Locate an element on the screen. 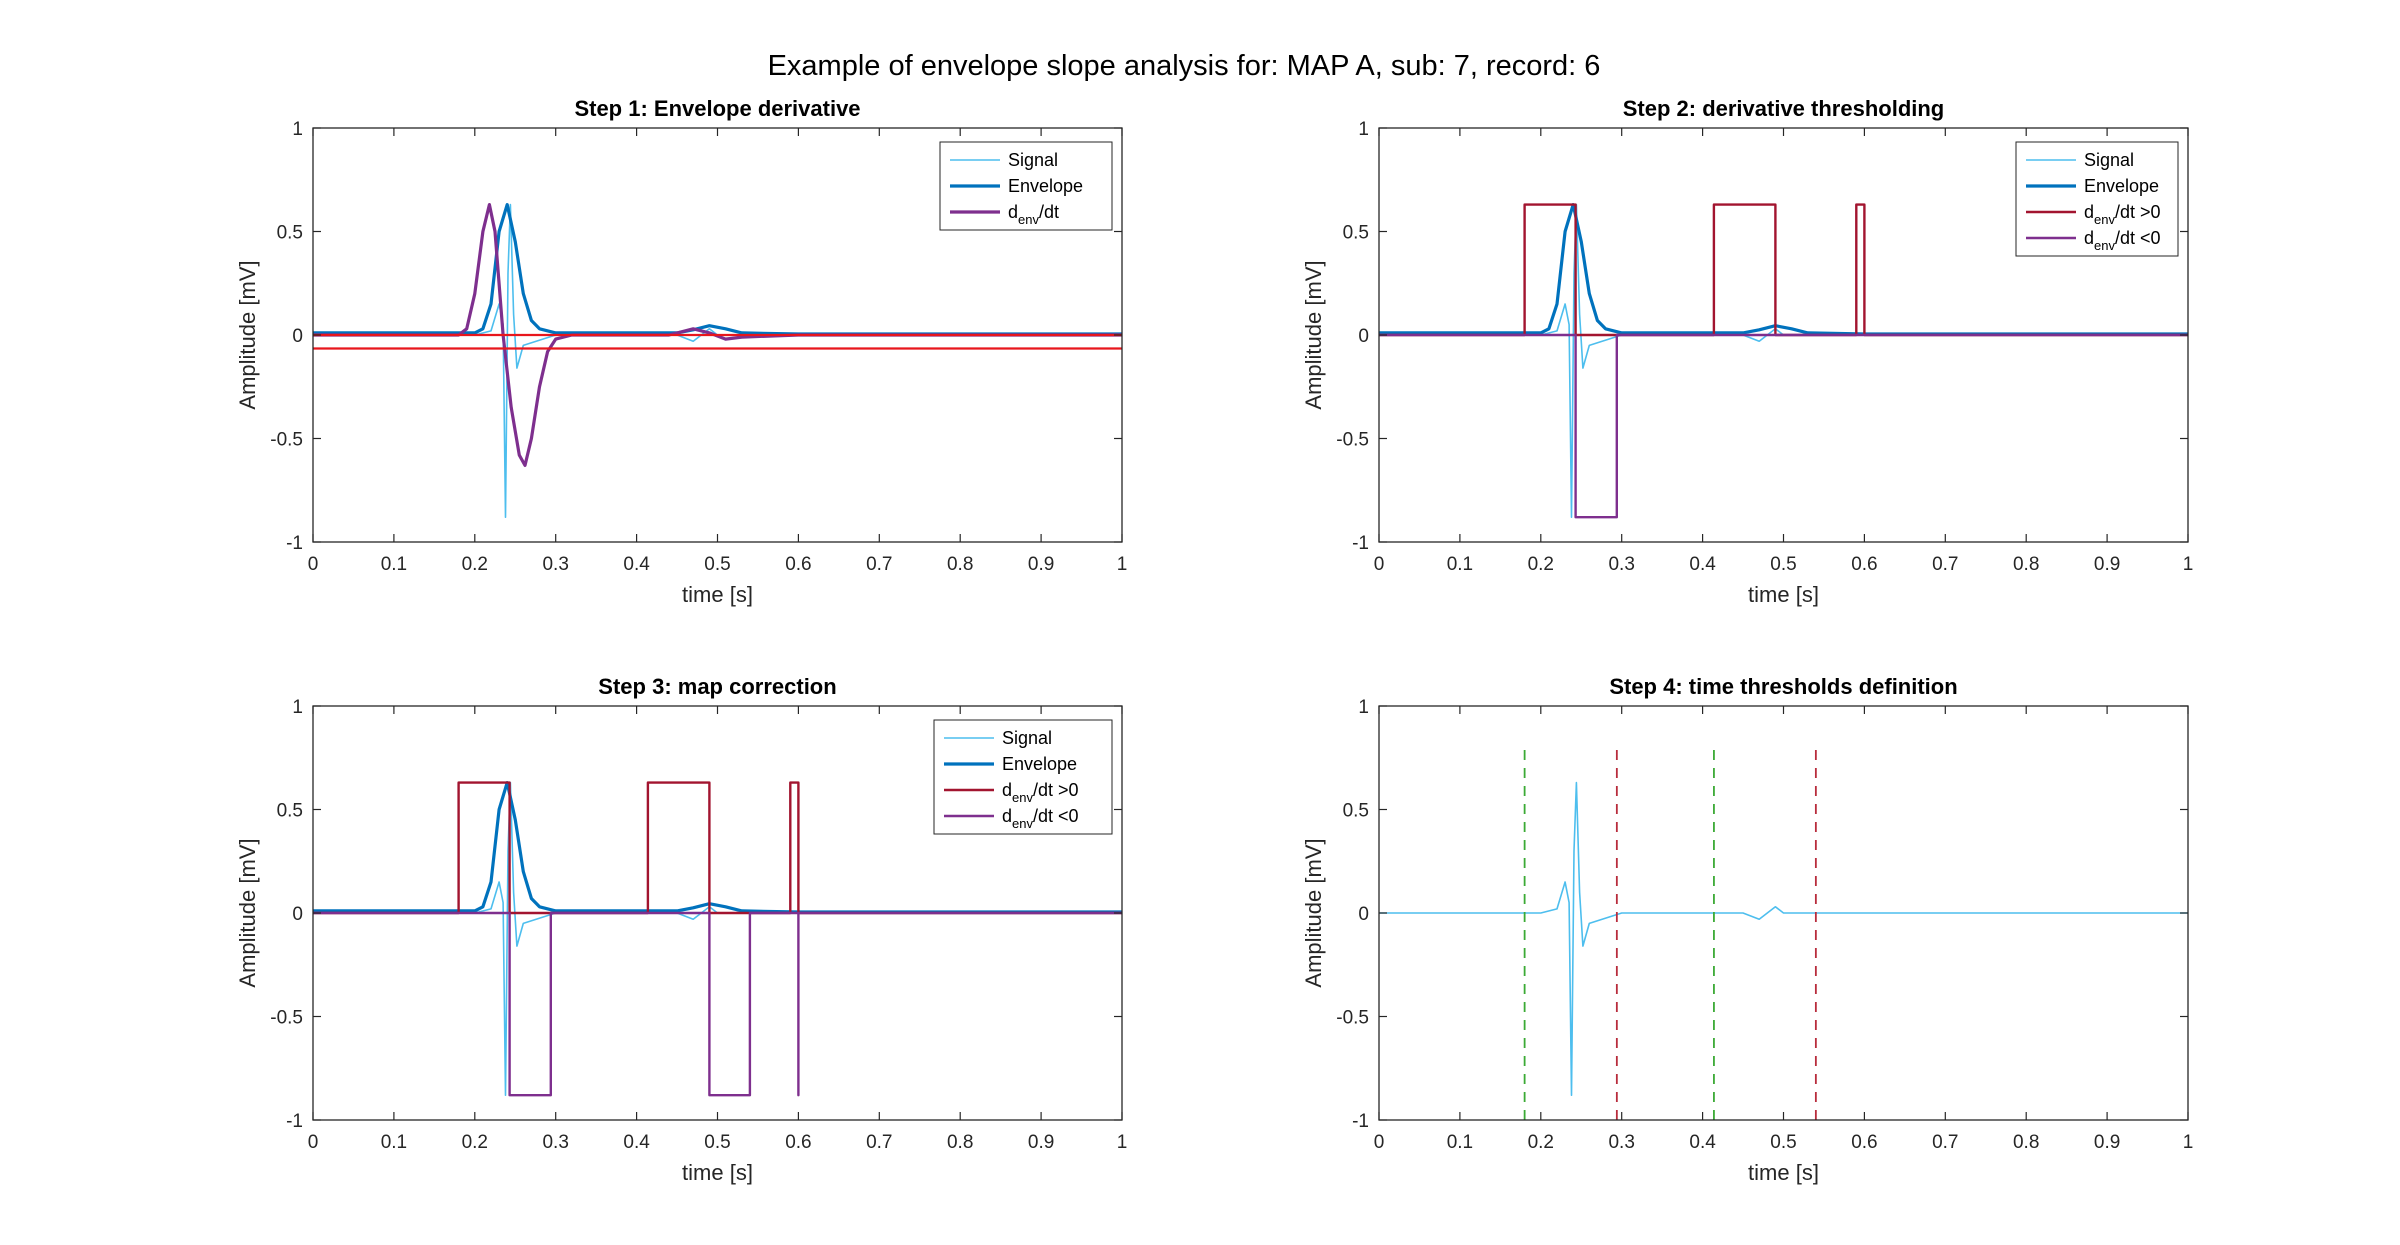 Image resolution: width=2400 pixels, height=1245 pixels. legend: Signal Envelope denv/dt is located at coordinates (1026, 186).